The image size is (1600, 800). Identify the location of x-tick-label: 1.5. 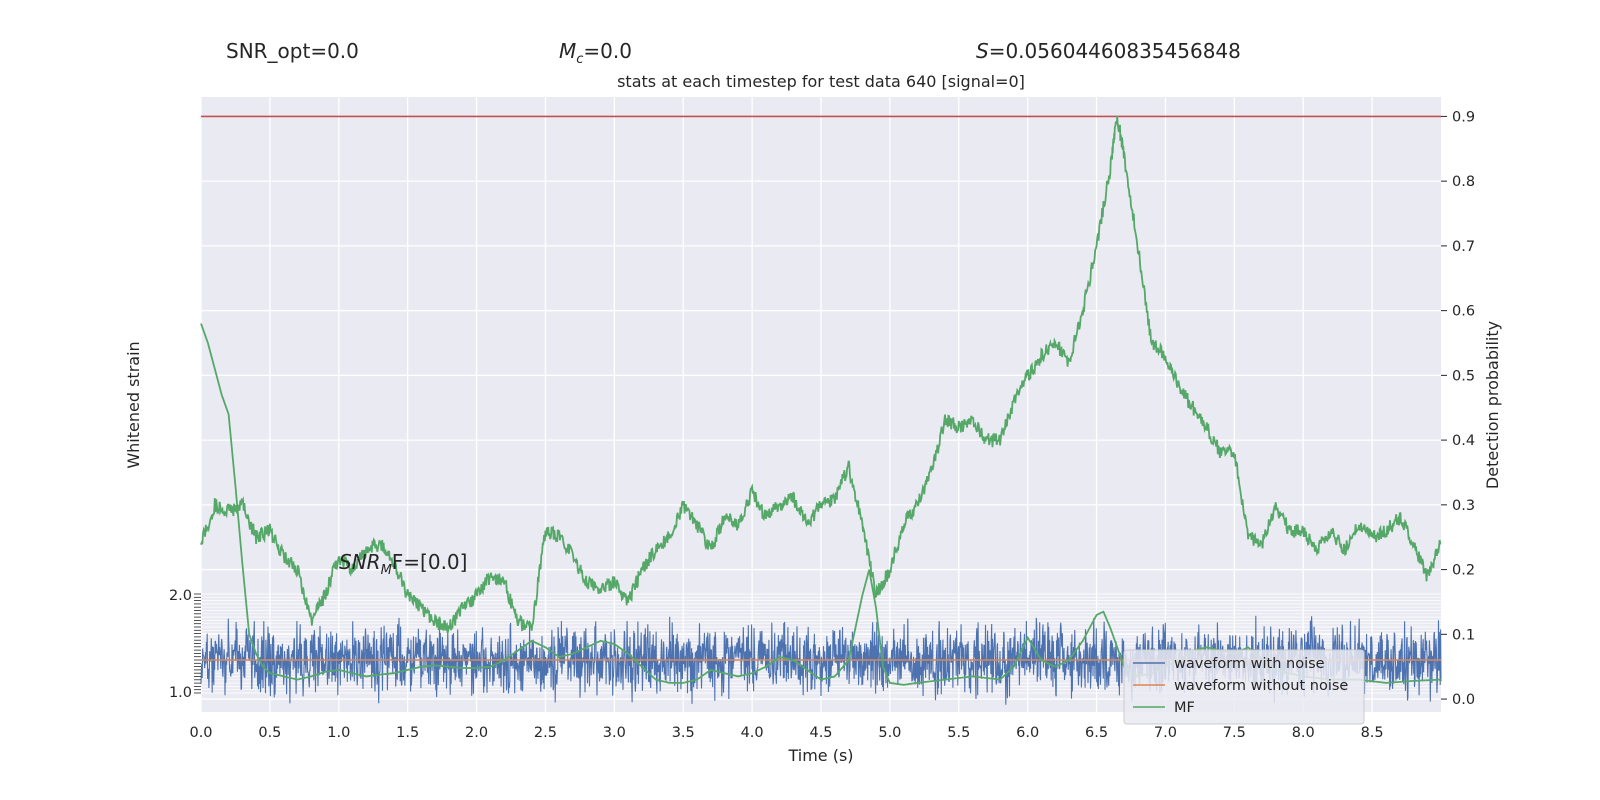
(407, 733).